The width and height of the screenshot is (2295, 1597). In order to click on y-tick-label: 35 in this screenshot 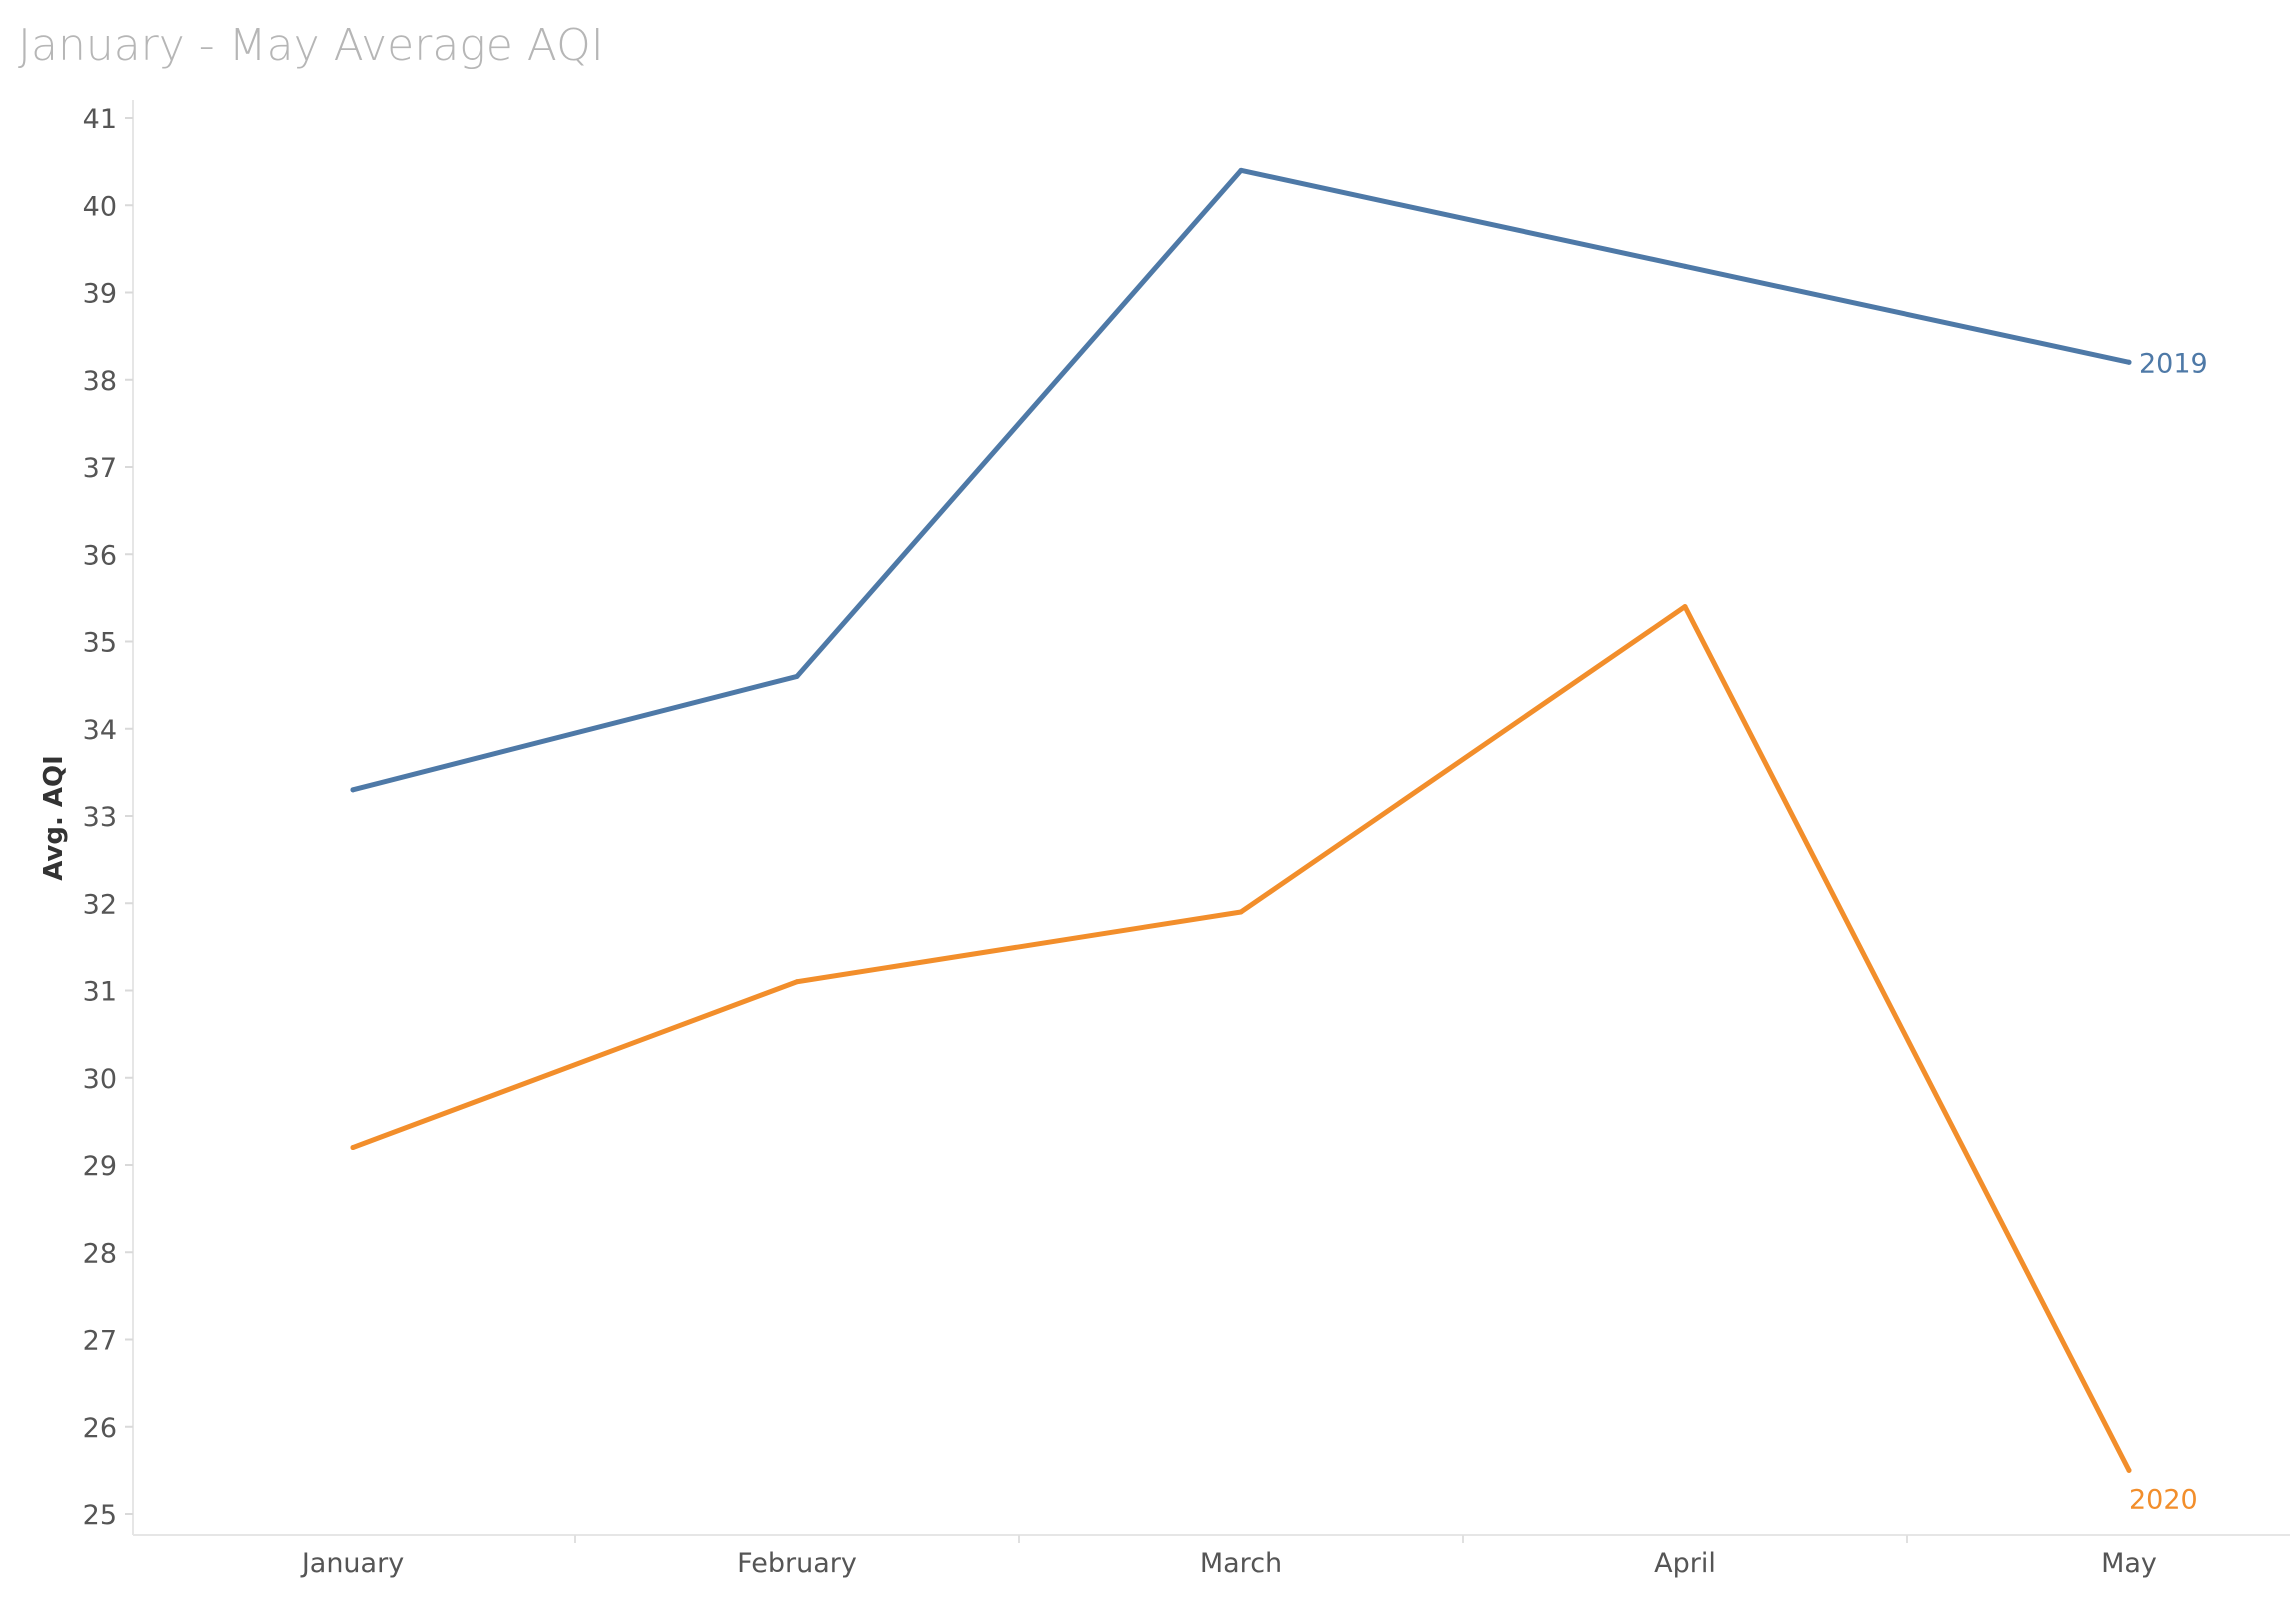, I will do `click(100, 643)`.